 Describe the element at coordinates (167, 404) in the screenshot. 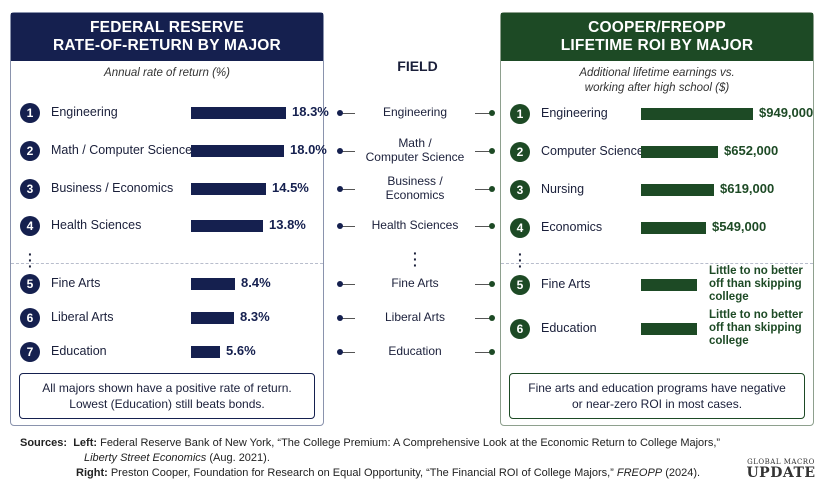

I see `fed-summary-line2: Lowest (Education) still beats bonds.` at that location.